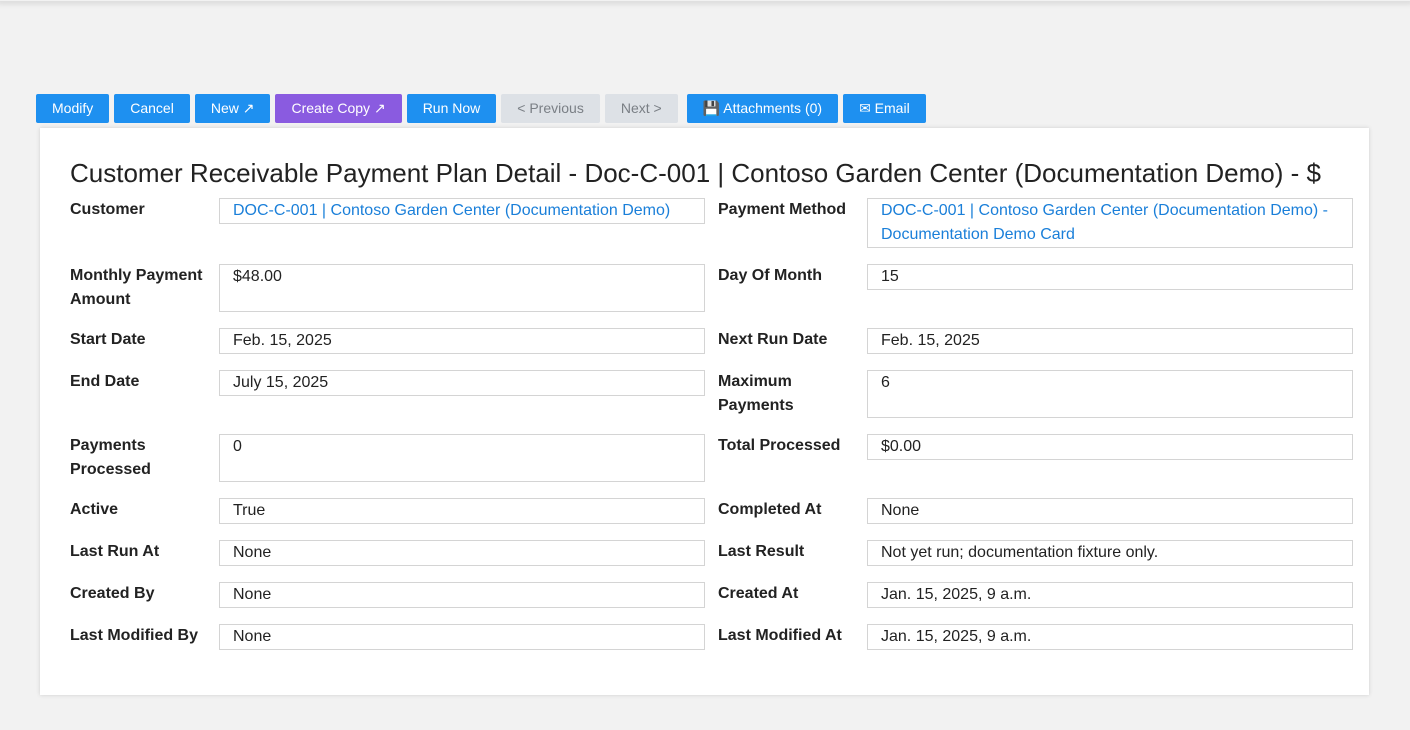 The height and width of the screenshot is (730, 1410). Describe the element at coordinates (338, 108) in the screenshot. I see `create-copy-button: Create Copy ↗` at that location.